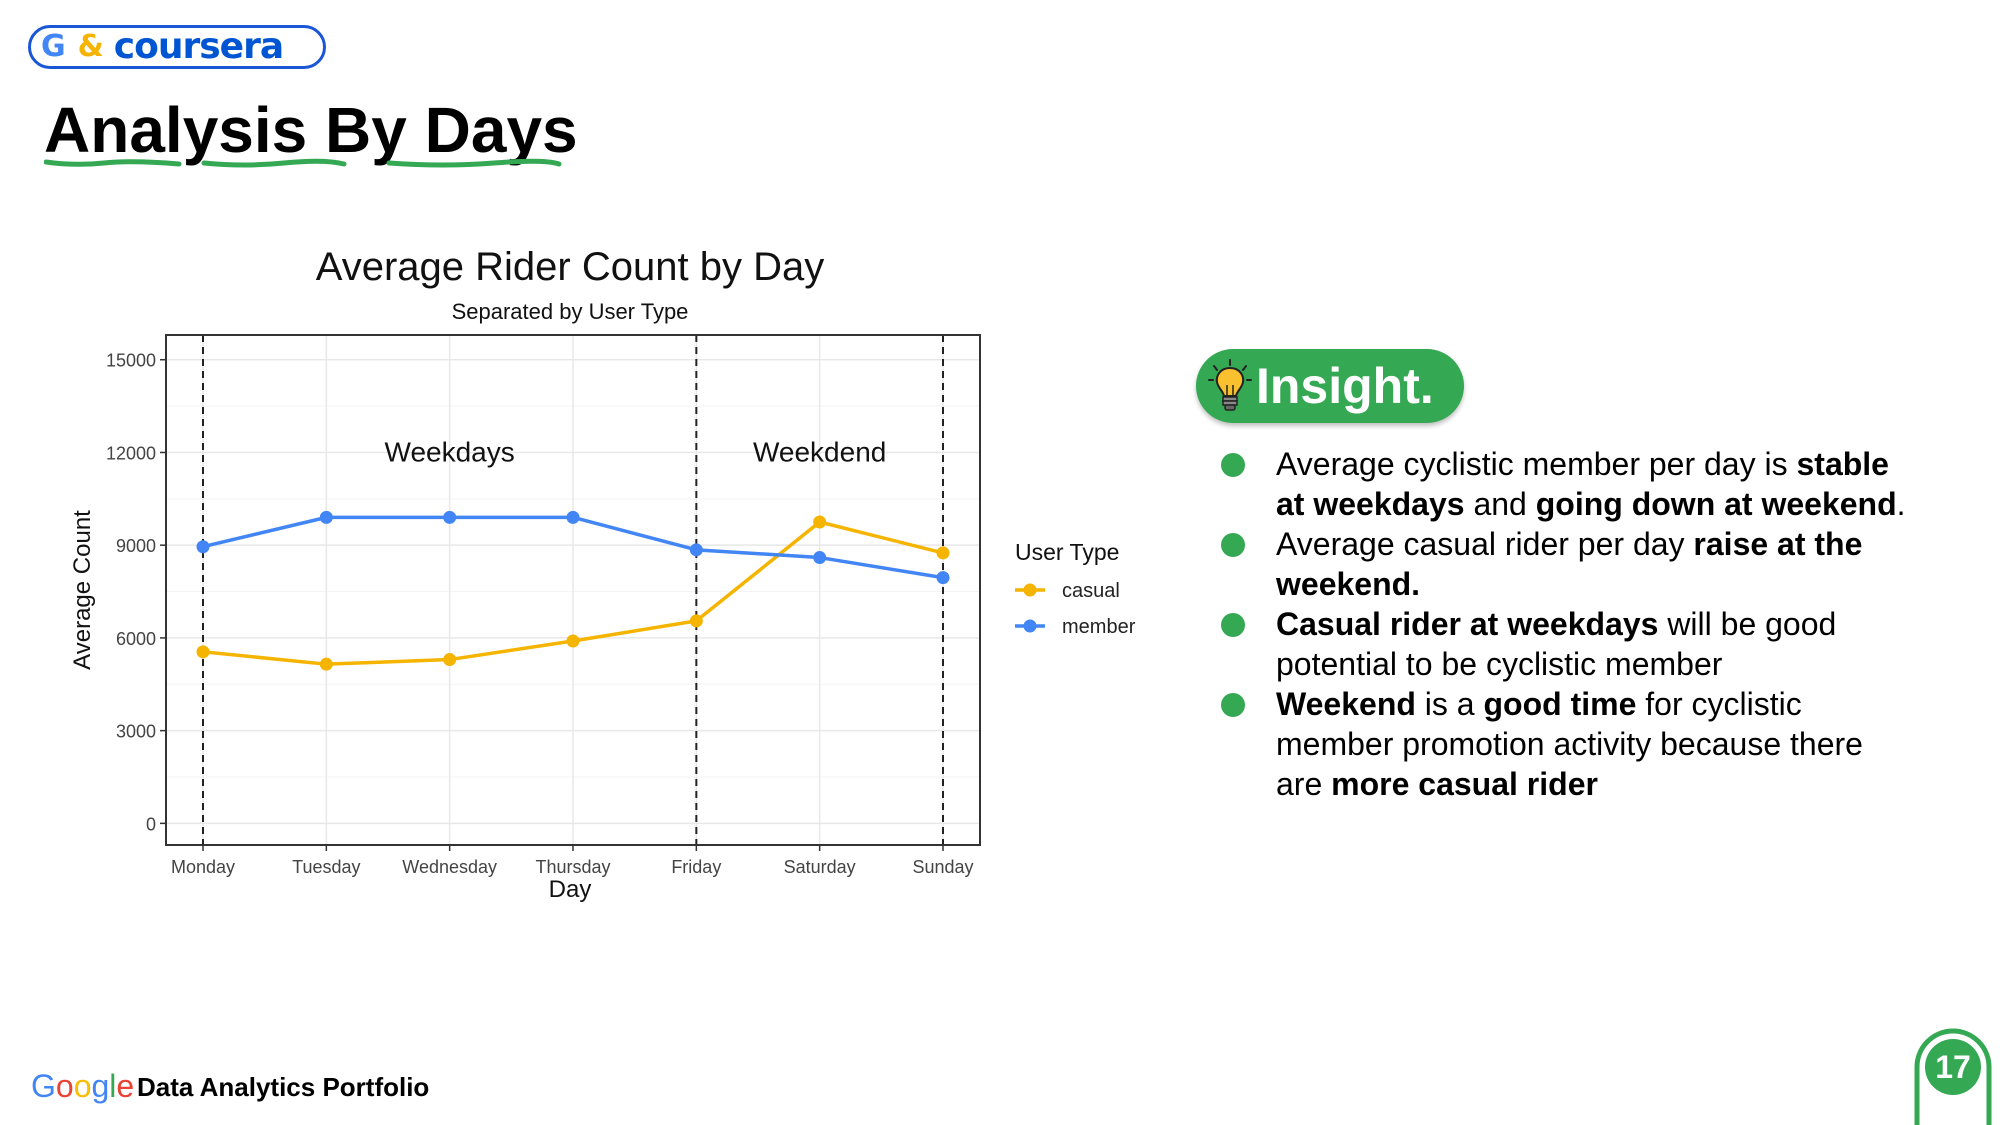 This screenshot has height=1125, width=2000. I want to click on x-tick-label: Wednesday, so click(449, 867).